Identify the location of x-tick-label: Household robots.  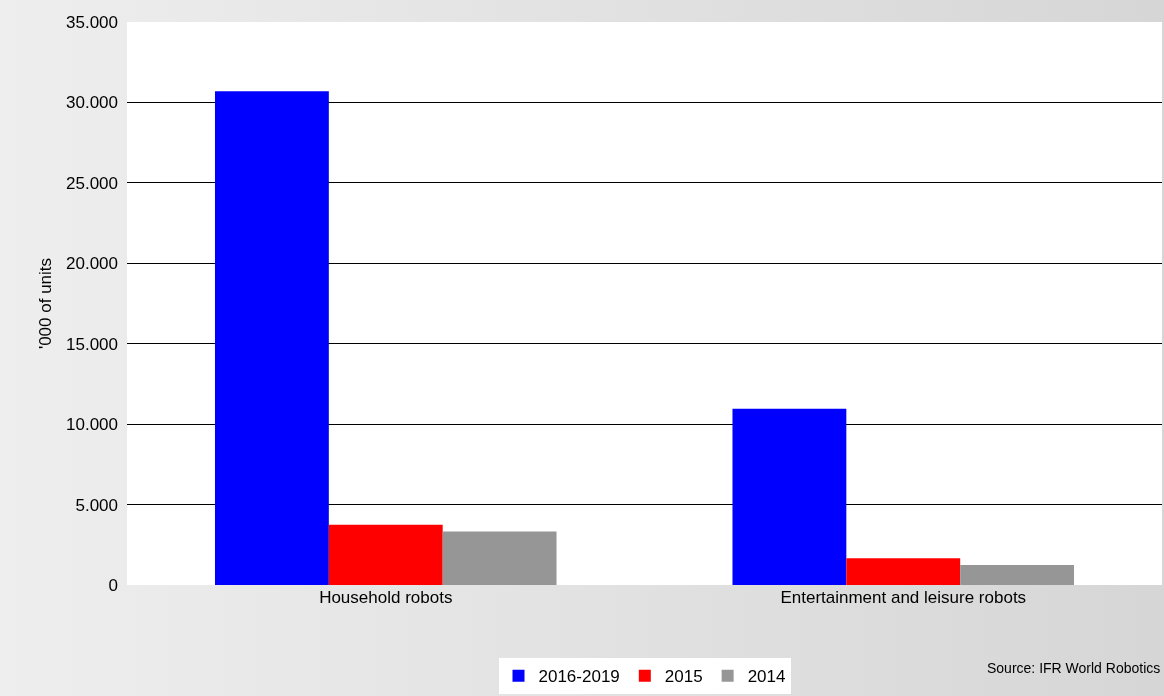
(386, 597).